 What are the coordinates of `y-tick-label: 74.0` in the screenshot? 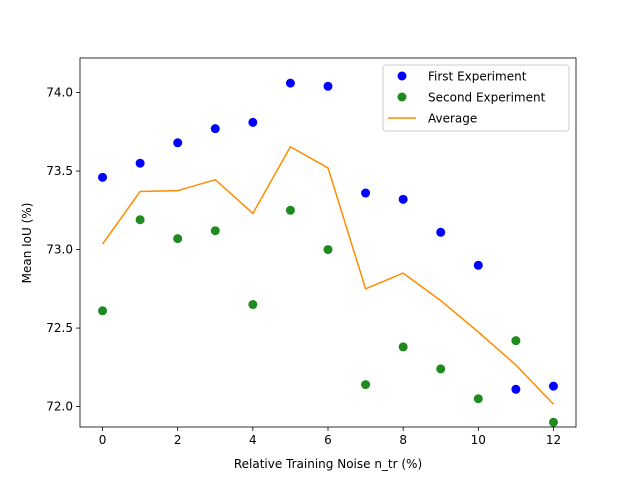 It's located at (59, 93).